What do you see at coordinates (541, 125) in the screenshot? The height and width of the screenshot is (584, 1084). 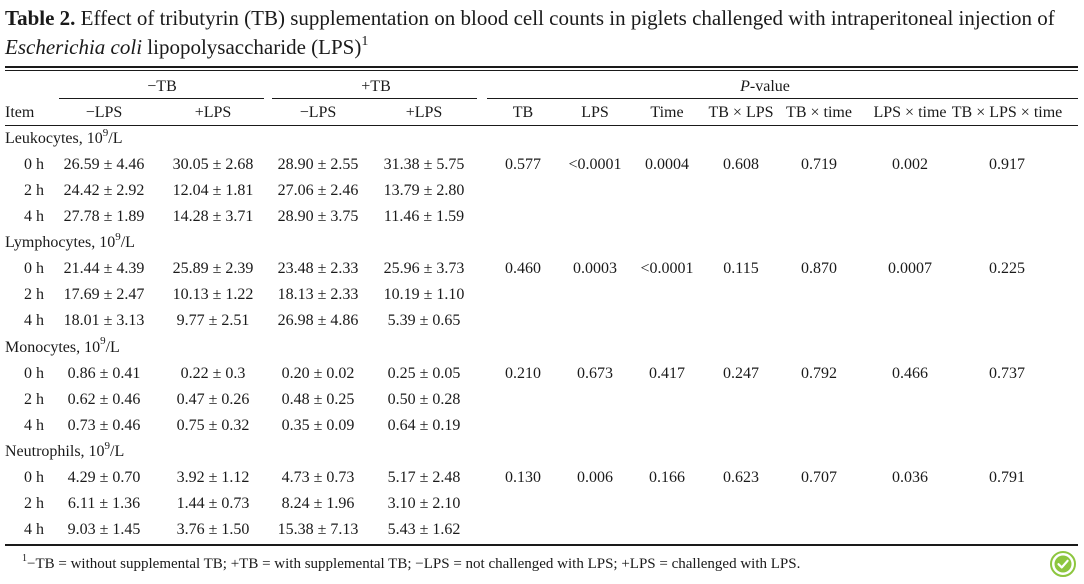 I see `header-bottom-rule` at bounding box center [541, 125].